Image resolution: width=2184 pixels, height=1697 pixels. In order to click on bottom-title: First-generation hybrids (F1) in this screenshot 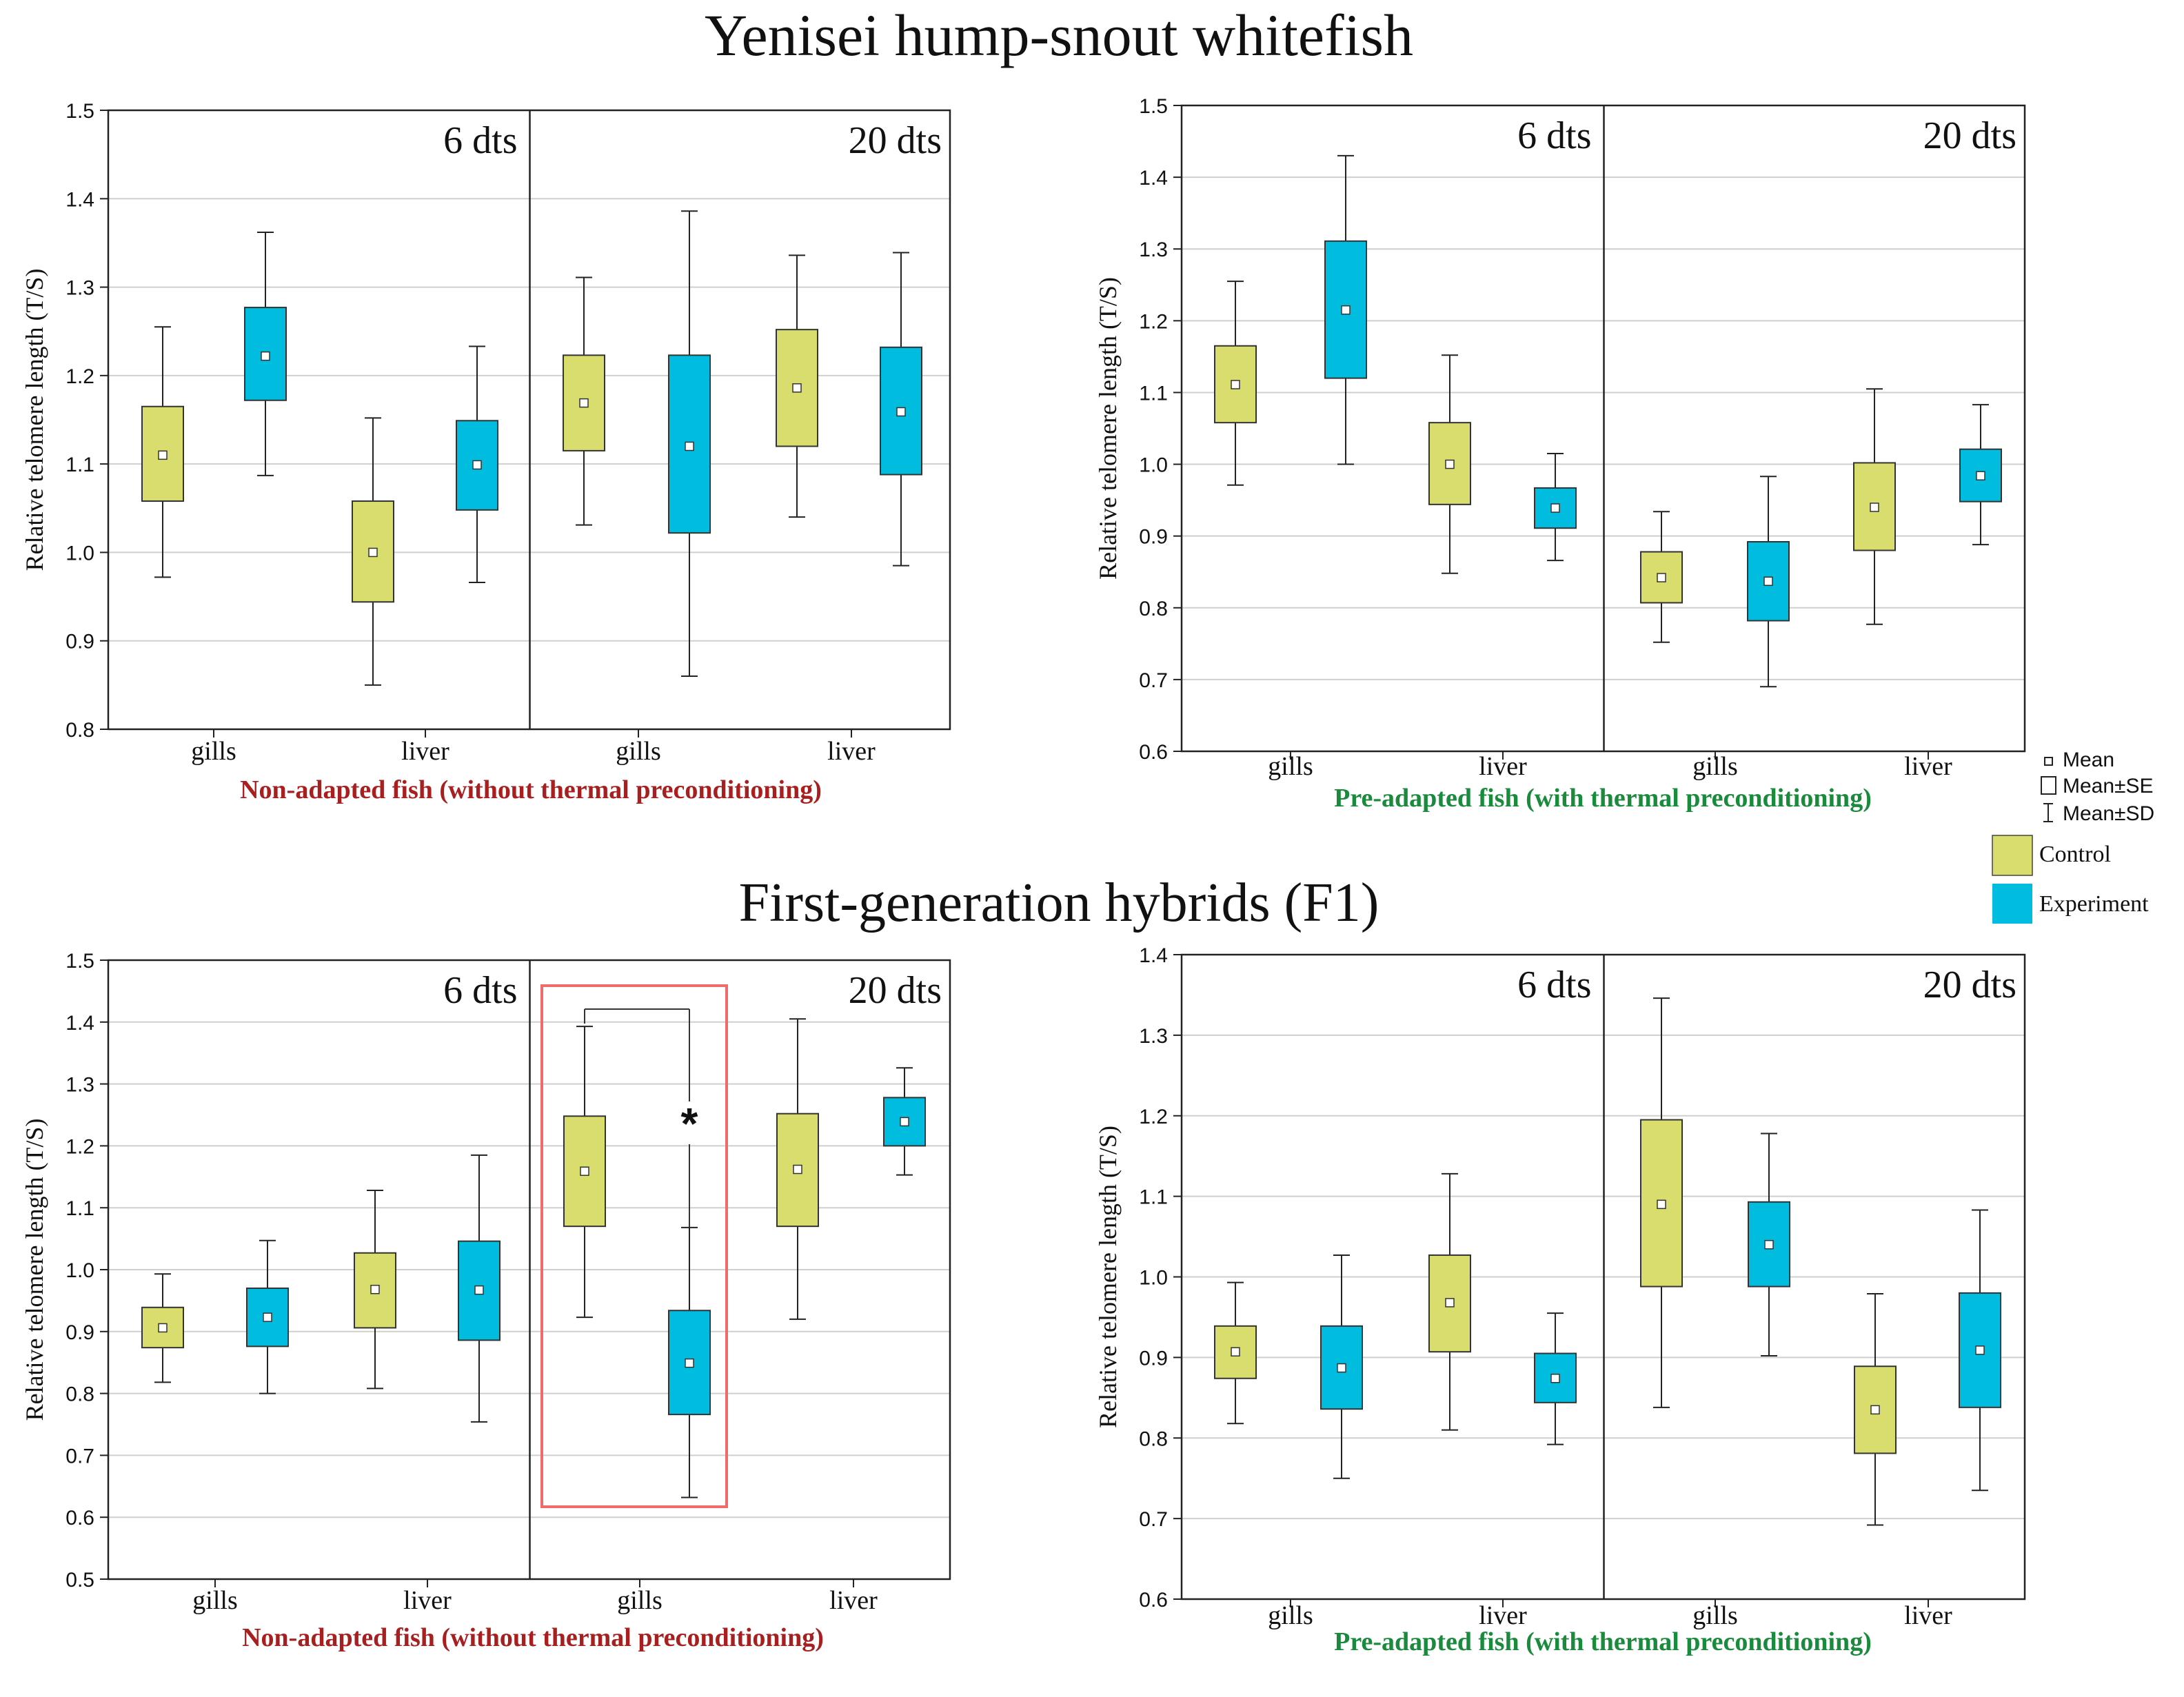, I will do `click(1059, 903)`.